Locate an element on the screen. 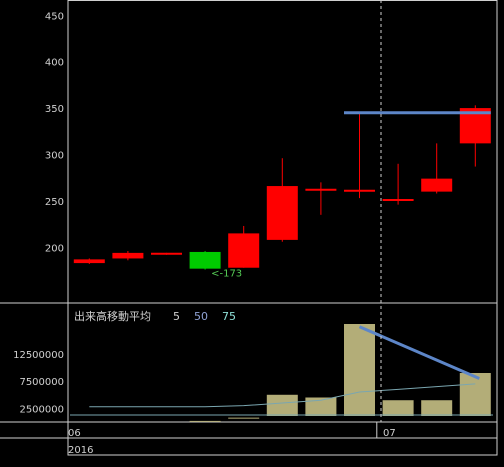  price-tick-300: 300 is located at coordinates (54, 156).